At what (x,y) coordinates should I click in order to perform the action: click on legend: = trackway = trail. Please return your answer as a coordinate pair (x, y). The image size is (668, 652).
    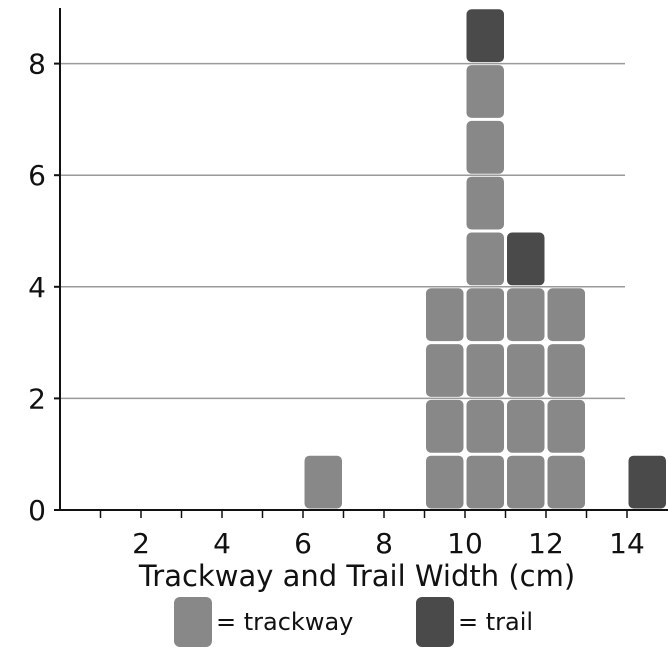
    Looking at the image, I should click on (370, 622).